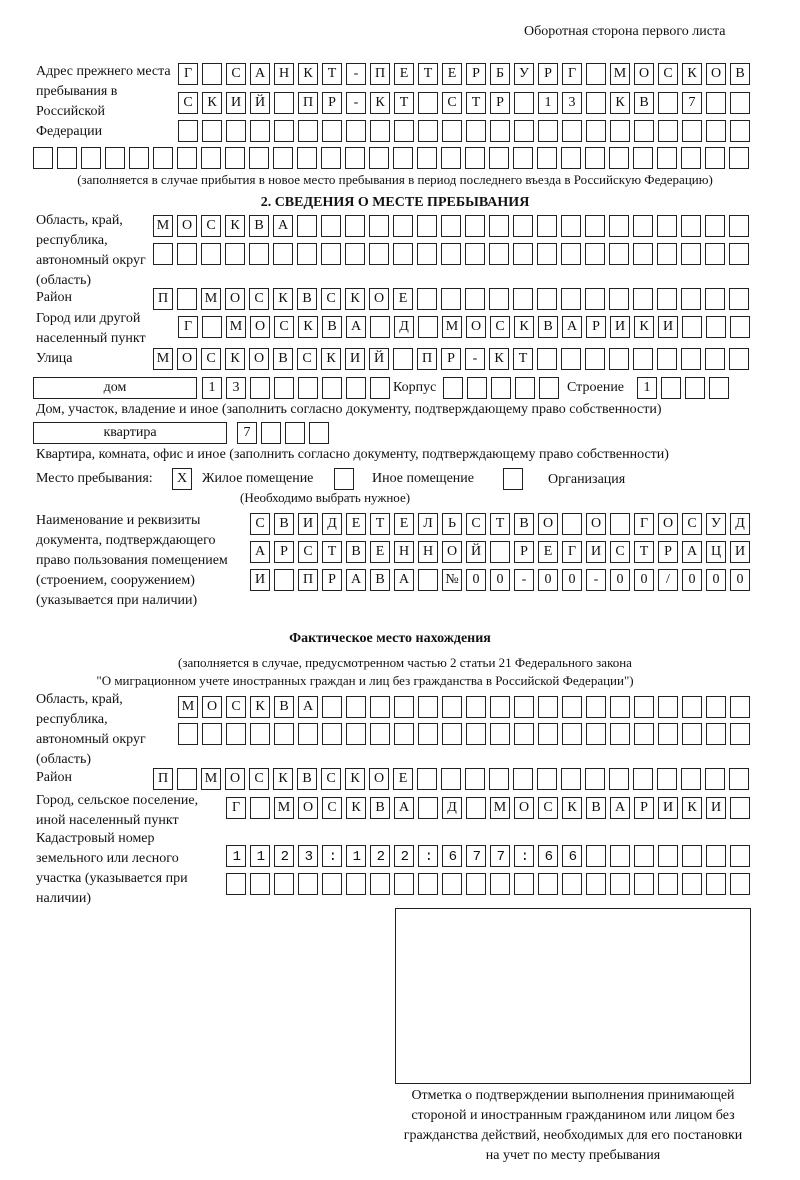 The height and width of the screenshot is (1180, 800). Describe the element at coordinates (668, 580) in the screenshot. I see `char-cell: /` at that location.